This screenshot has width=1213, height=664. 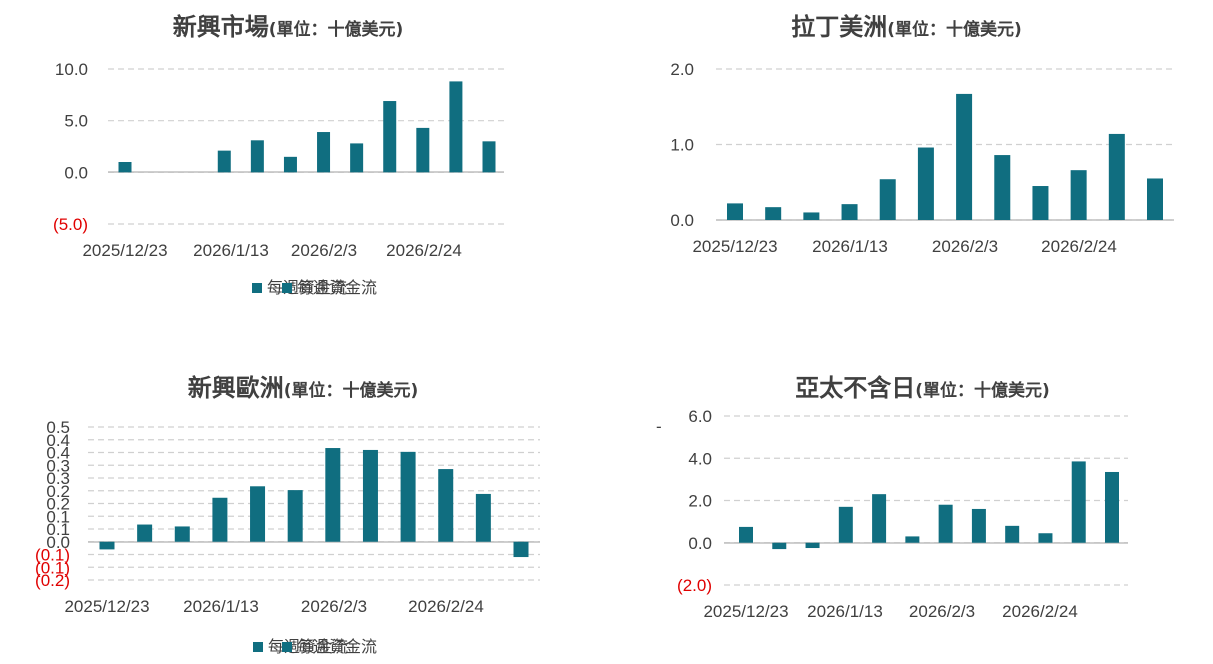 I want to click on y-tick-label: 0.5, so click(x=58, y=427).